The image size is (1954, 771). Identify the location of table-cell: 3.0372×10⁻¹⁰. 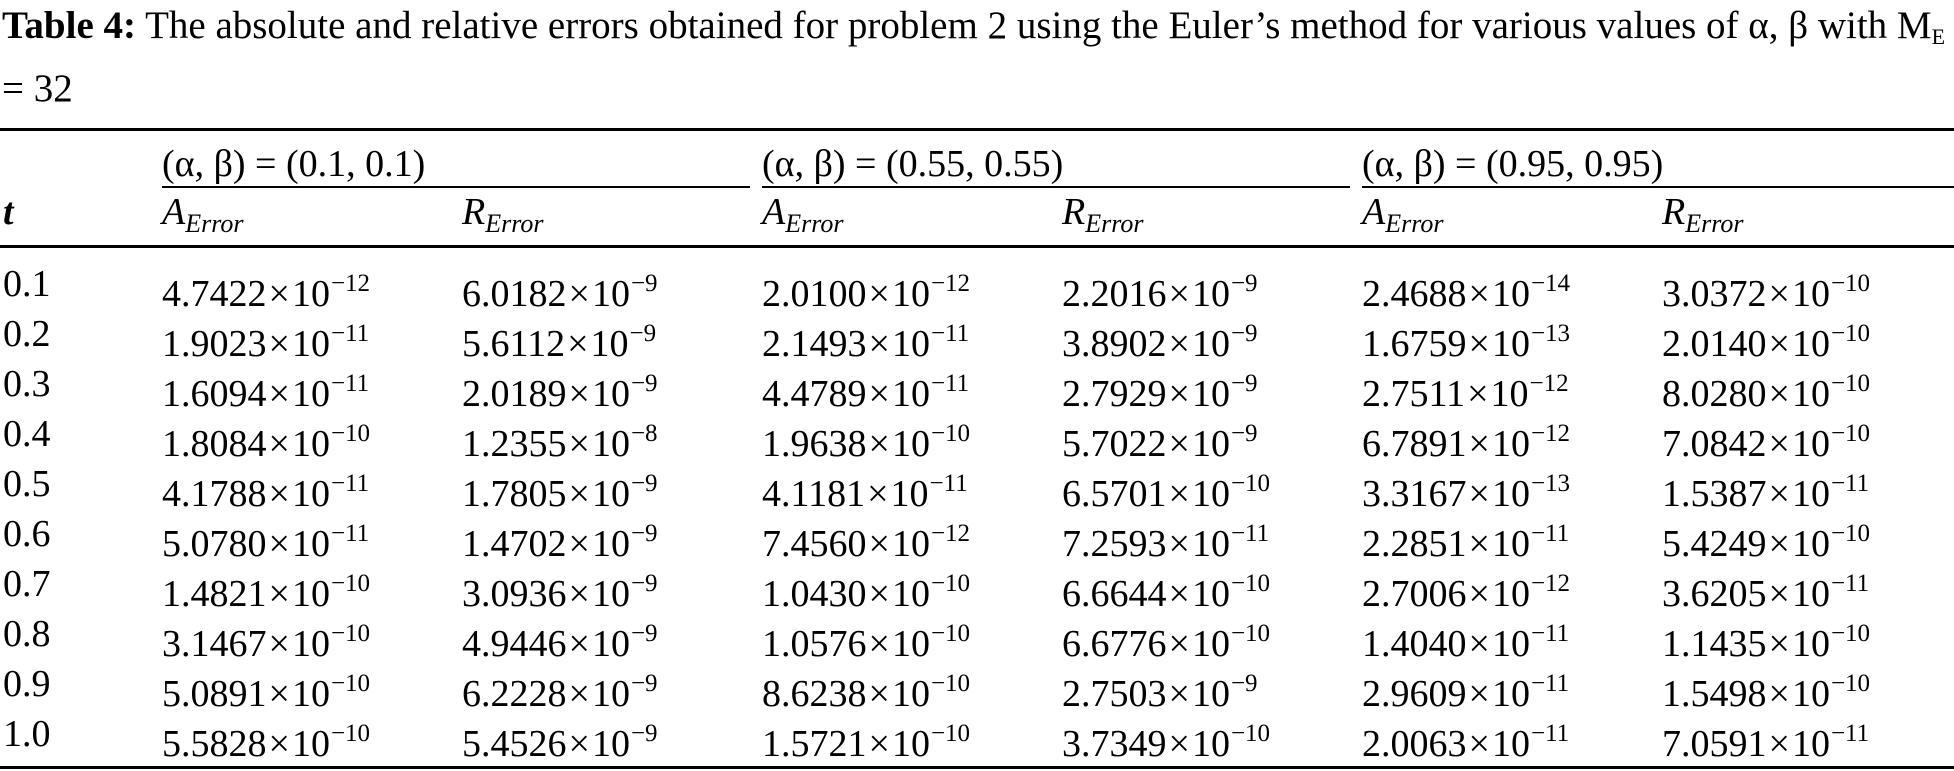
(1766, 289).